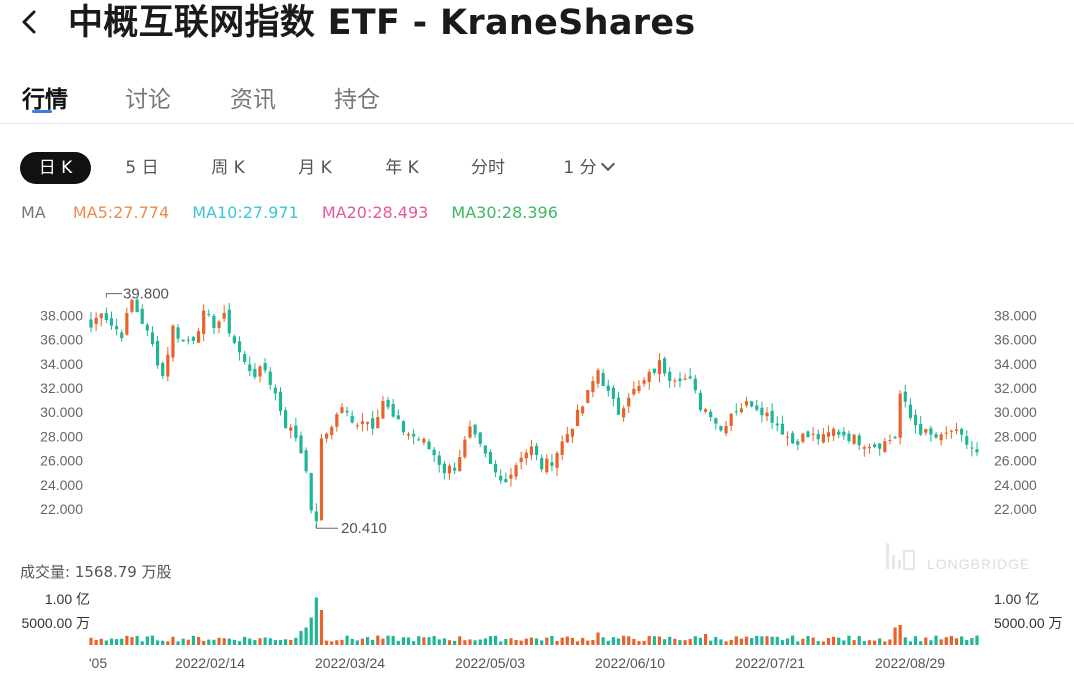 The height and width of the screenshot is (690, 1074). I want to click on ma-label: MA, so click(33, 212).